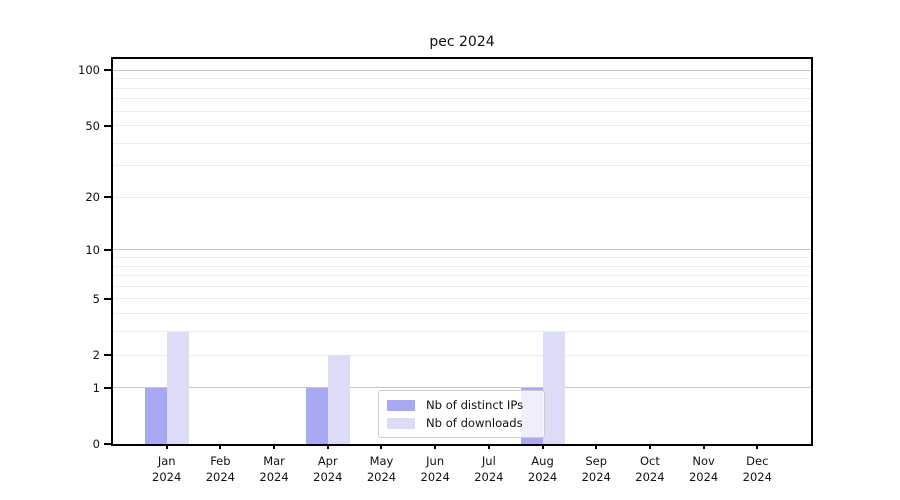 The height and width of the screenshot is (500, 900). Describe the element at coordinates (96, 355) in the screenshot. I see `y-tick-label: 2` at that location.